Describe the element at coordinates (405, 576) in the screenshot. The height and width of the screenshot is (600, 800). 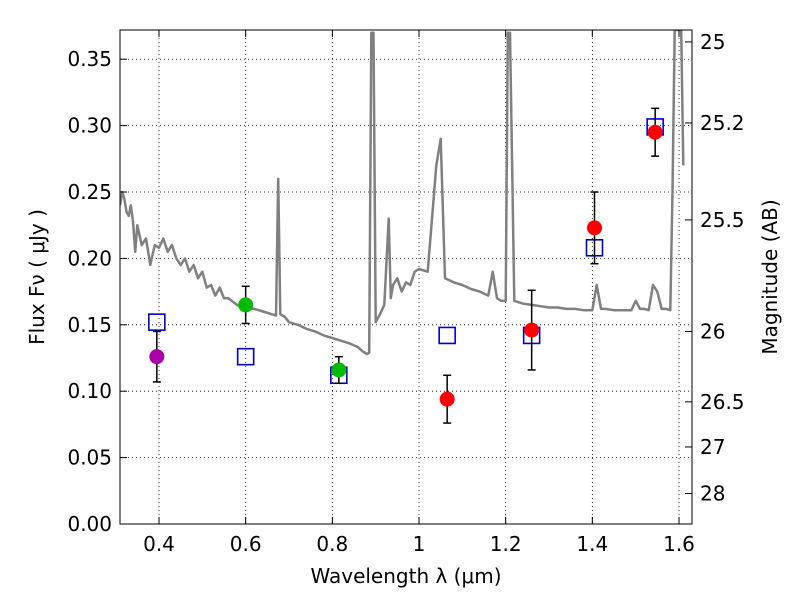
I see `x-axis-label: Wavelength λ (μm)` at that location.